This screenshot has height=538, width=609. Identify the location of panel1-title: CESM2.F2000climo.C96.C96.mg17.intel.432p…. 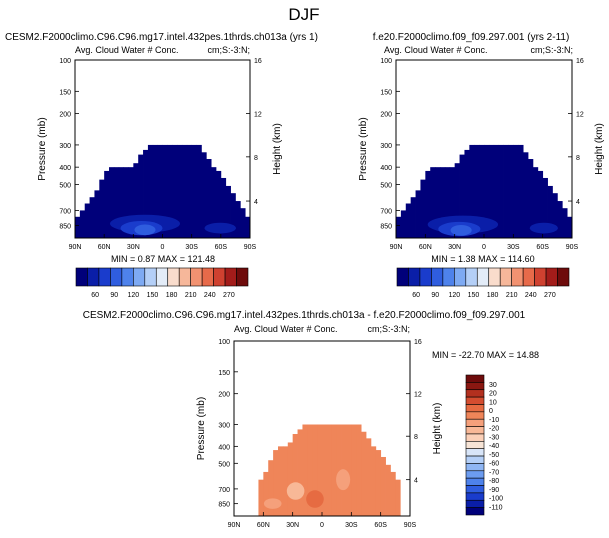
(161, 37).